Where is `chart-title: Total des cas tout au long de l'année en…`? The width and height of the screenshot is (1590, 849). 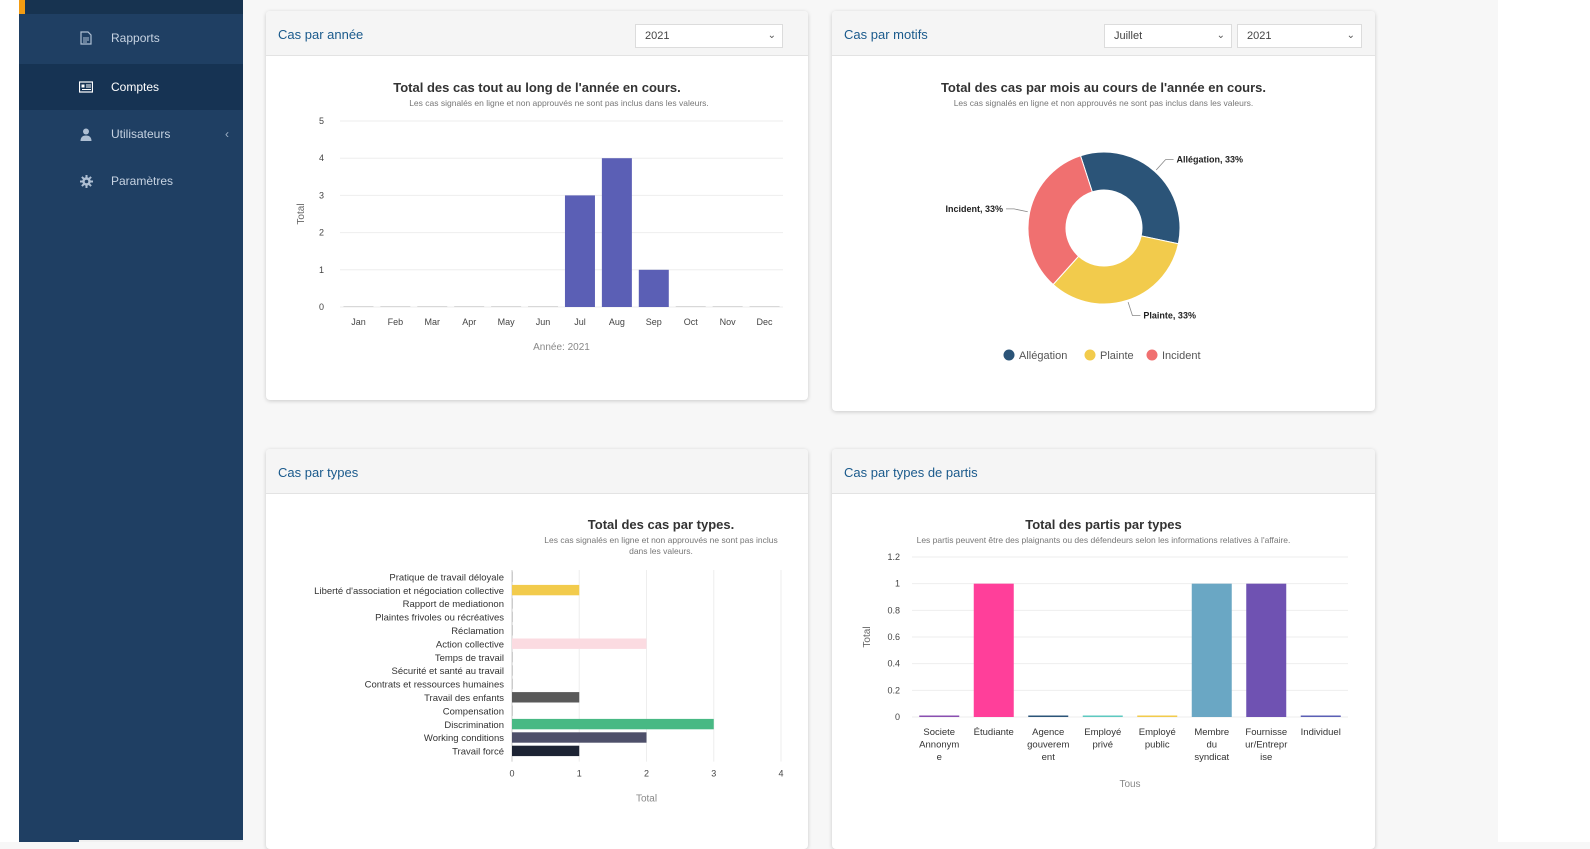
chart-title: Total des cas tout au long de l'année en… is located at coordinates (537, 87).